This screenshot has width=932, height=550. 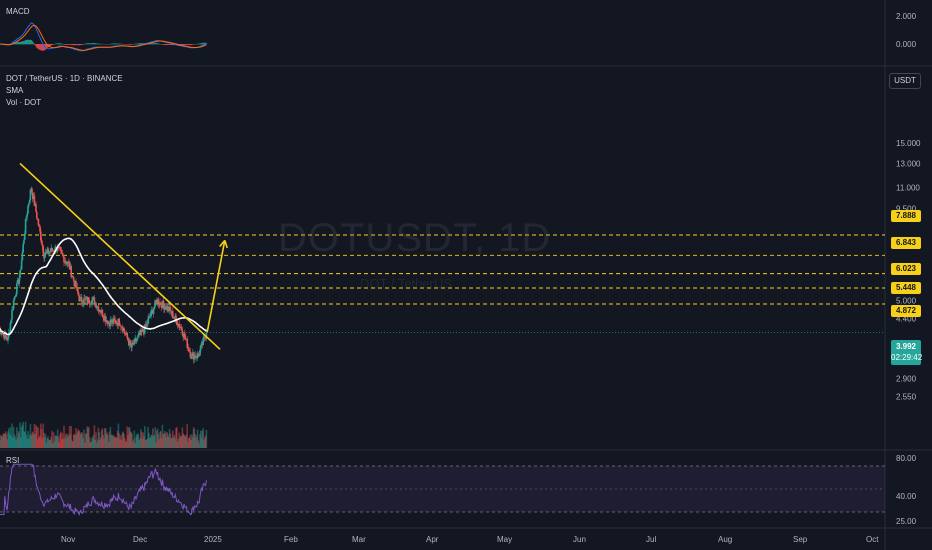 I want to click on symbol-title: DOT / TetherUS · 1D · BINANCE, so click(x=64, y=78).